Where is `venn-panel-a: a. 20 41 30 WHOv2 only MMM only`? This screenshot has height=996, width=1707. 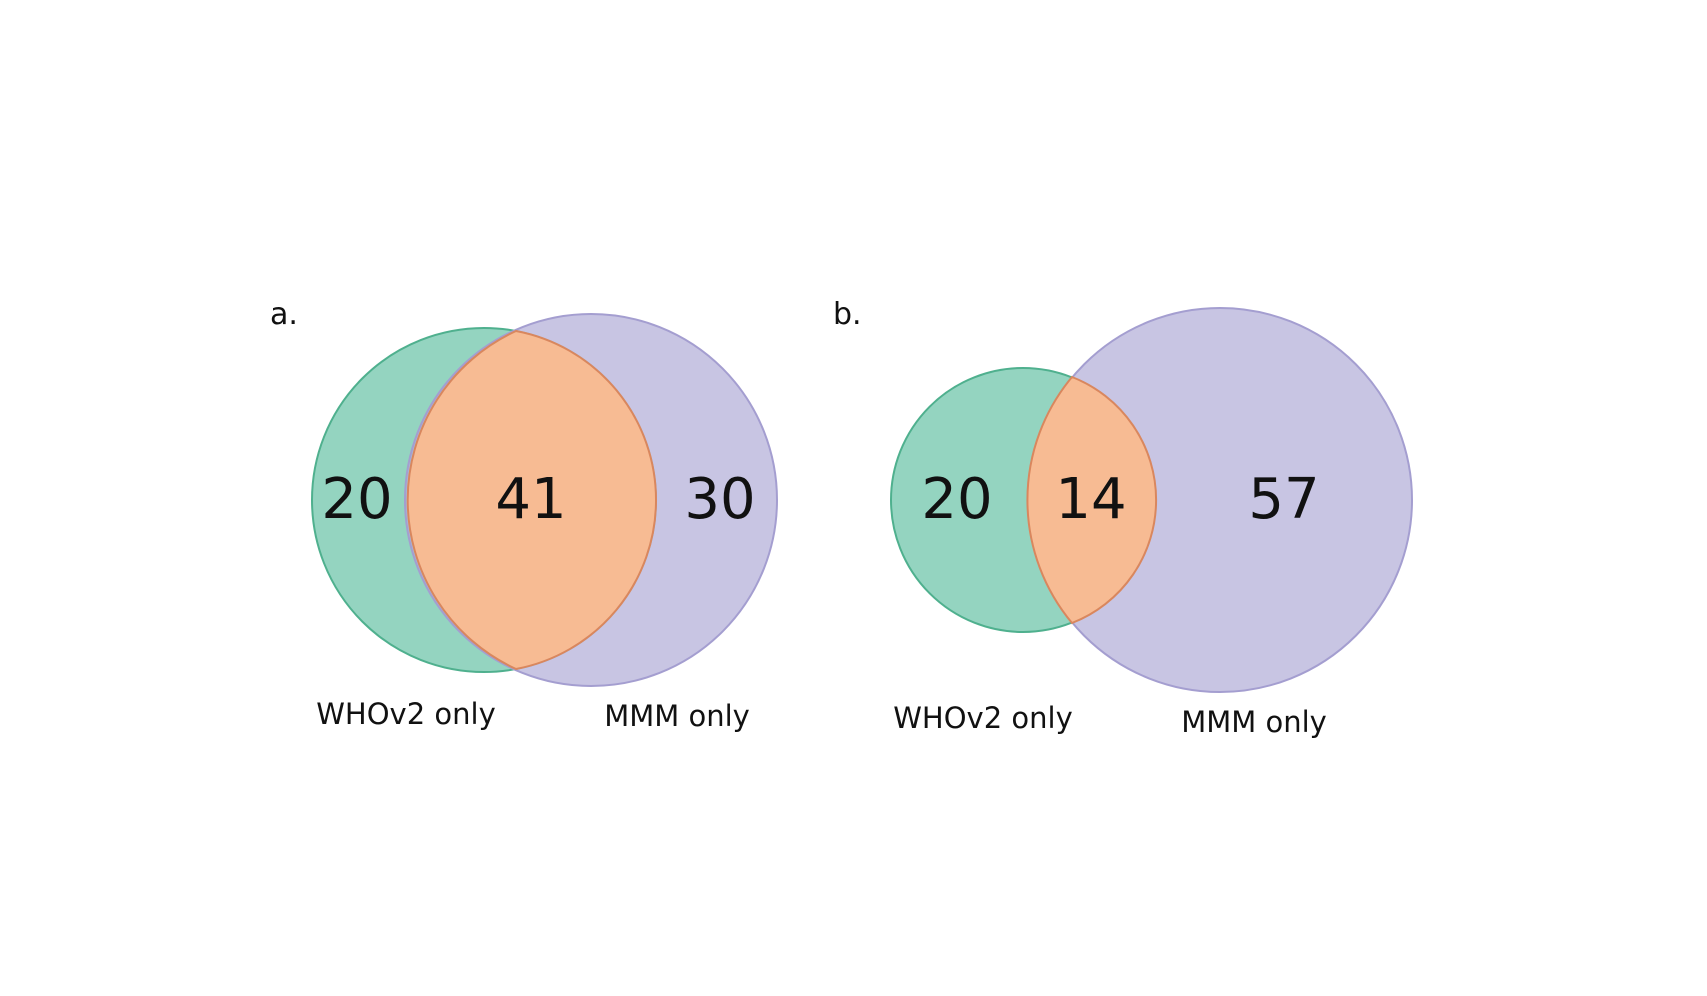 venn-panel-a: a. 20 41 30 WHOv2 only MMM only is located at coordinates (524, 515).